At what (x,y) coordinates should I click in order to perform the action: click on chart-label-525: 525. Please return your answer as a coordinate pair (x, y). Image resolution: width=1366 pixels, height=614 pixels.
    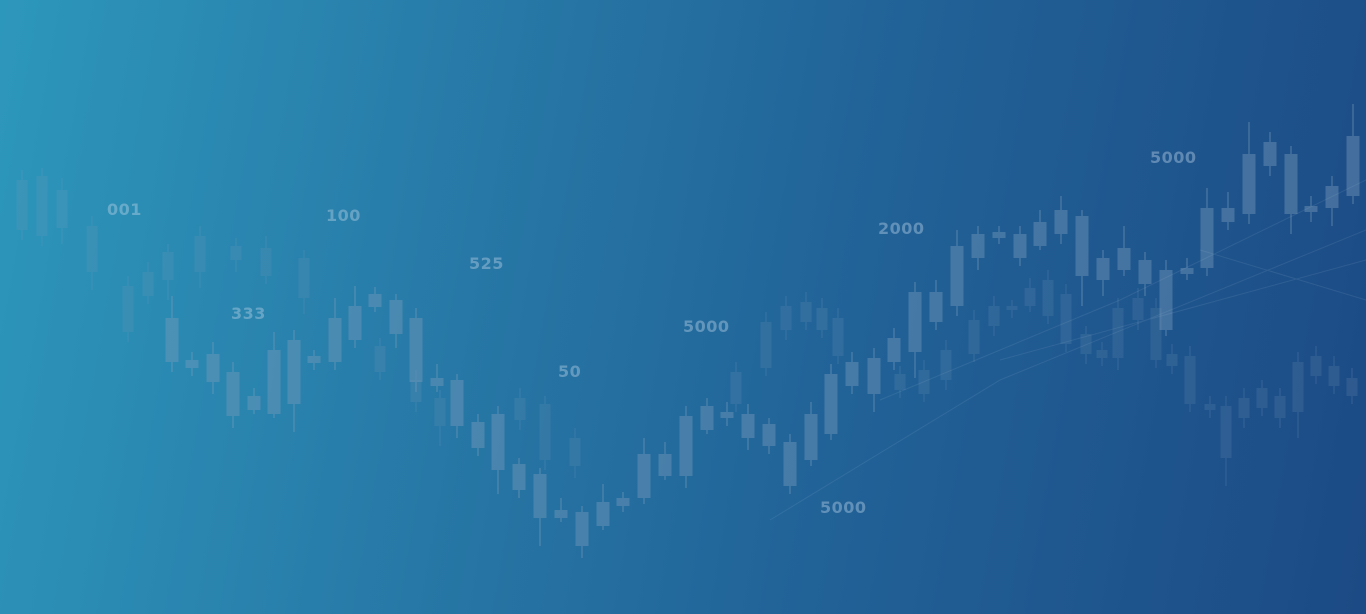
    Looking at the image, I should click on (486, 263).